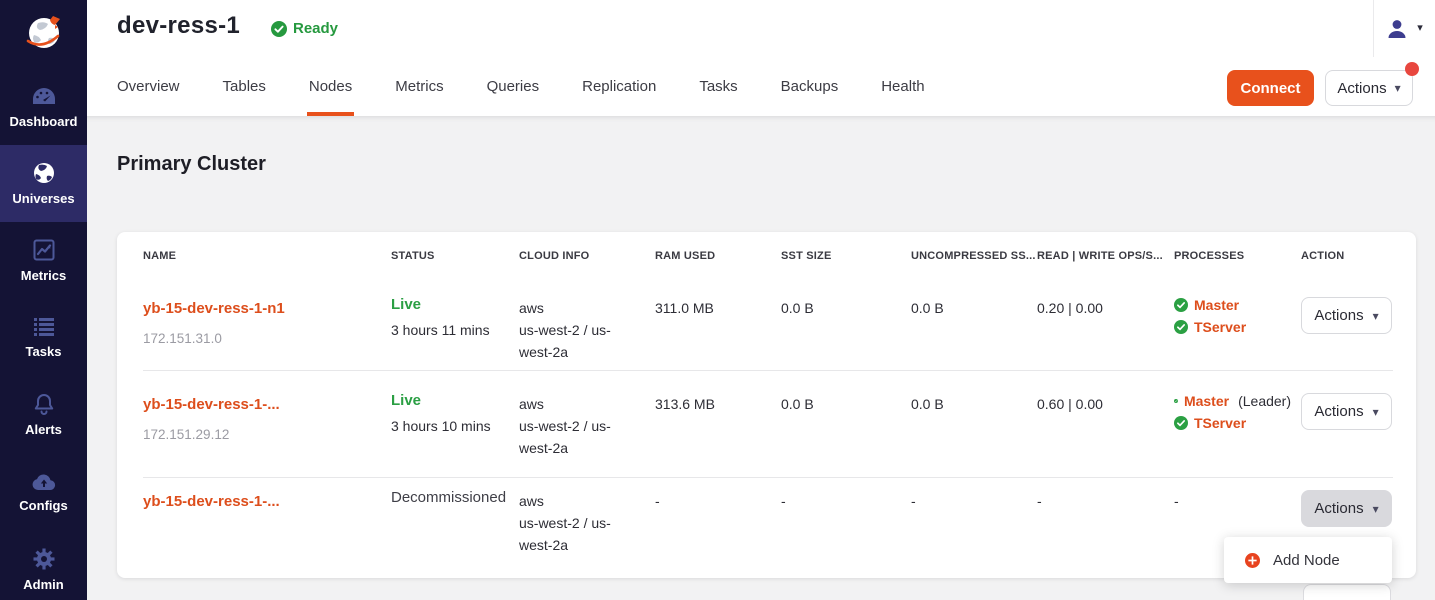  Describe the element at coordinates (43, 198) in the screenshot. I see `sidebar-item-label: Universes` at that location.